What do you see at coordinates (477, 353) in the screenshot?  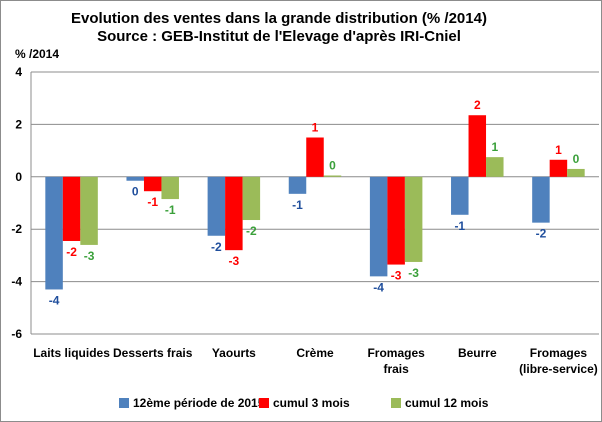 I see `category-label: Beurre` at bounding box center [477, 353].